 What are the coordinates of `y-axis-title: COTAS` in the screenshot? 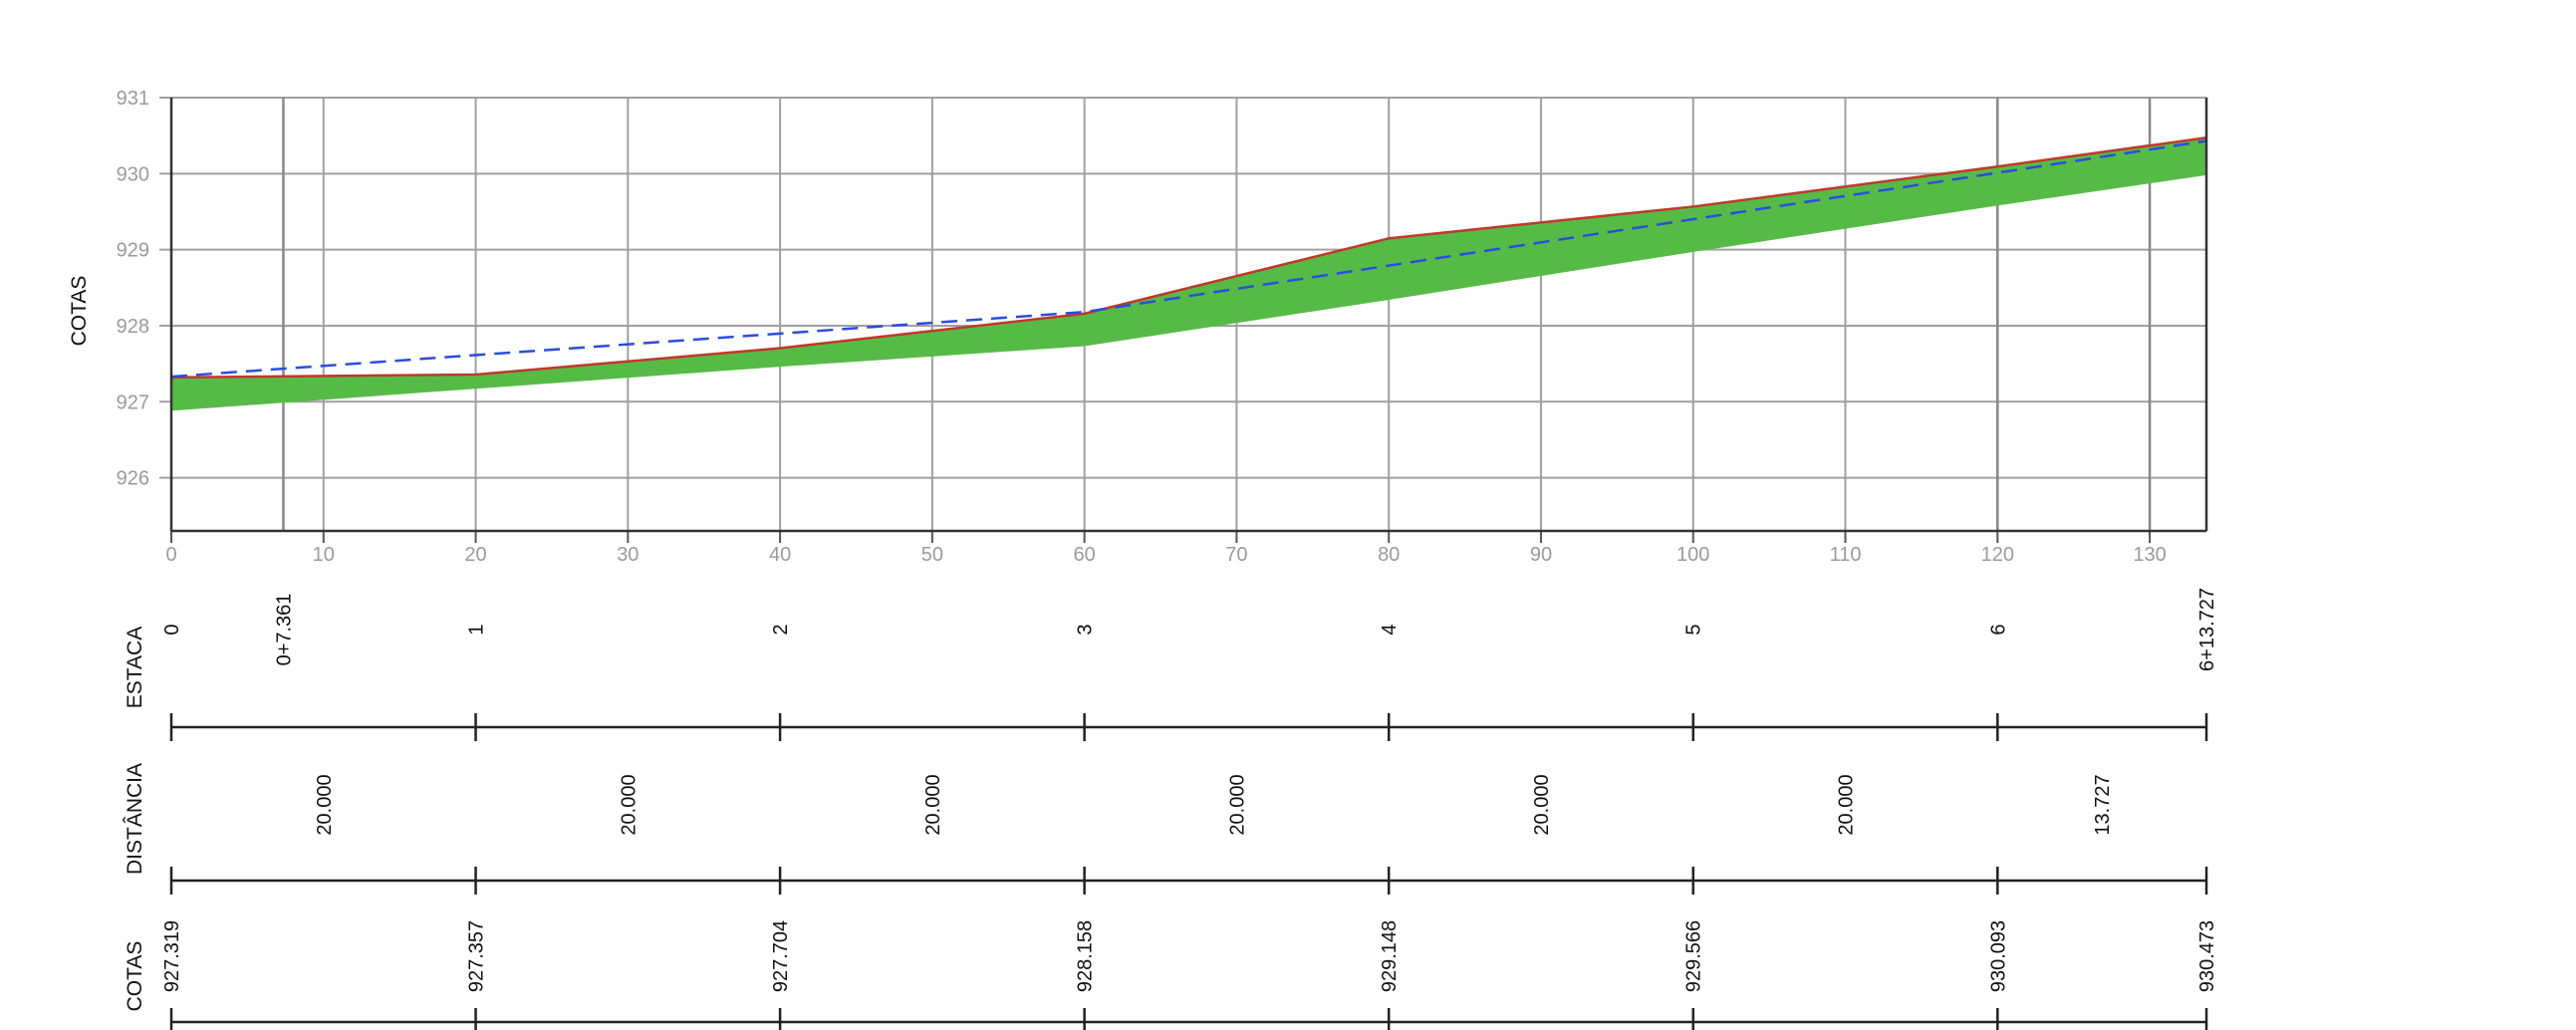 It's located at (79, 311).